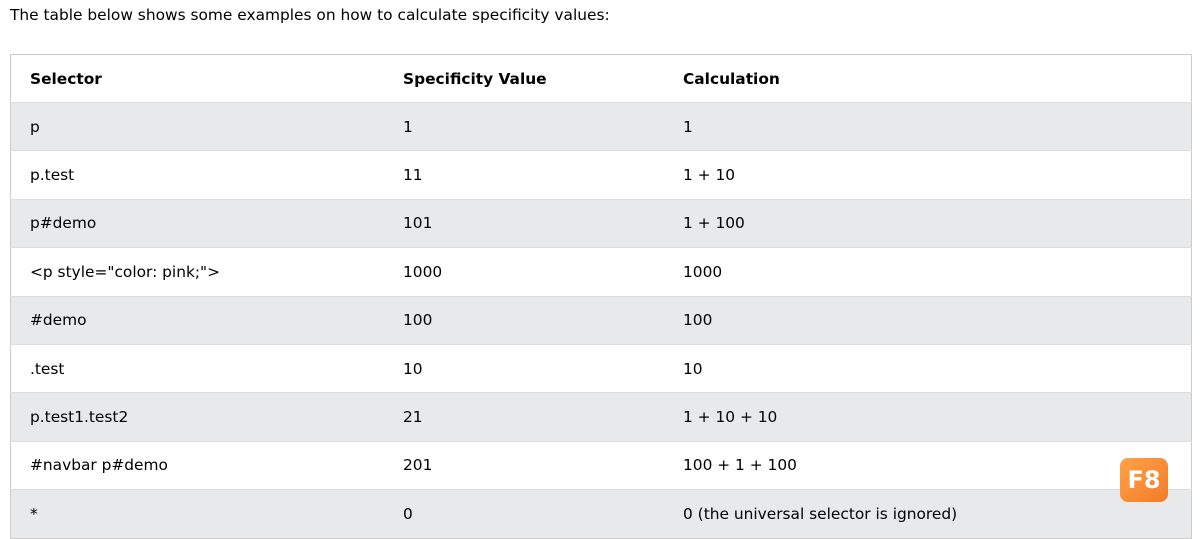 Image resolution: width=1200 pixels, height=539 pixels. What do you see at coordinates (99, 465) in the screenshot?
I see `table-cell: #navbar p#demo` at bounding box center [99, 465].